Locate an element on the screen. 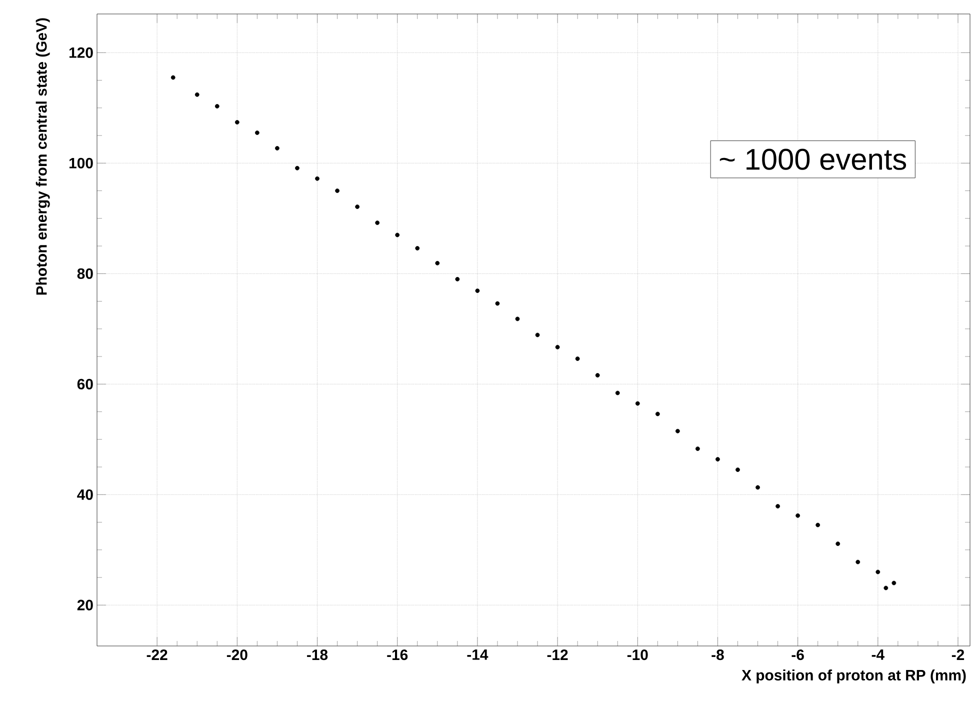  y-axis-title: Photon energy from central state (GeV) is located at coordinates (43, 156).